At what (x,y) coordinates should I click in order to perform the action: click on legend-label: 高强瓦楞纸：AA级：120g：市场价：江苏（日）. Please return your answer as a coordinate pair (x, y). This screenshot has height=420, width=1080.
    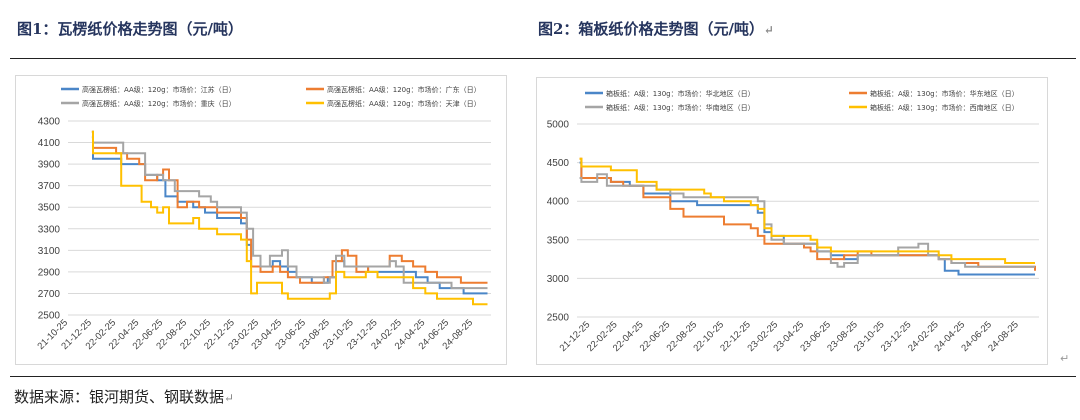
    Looking at the image, I should click on (159, 89).